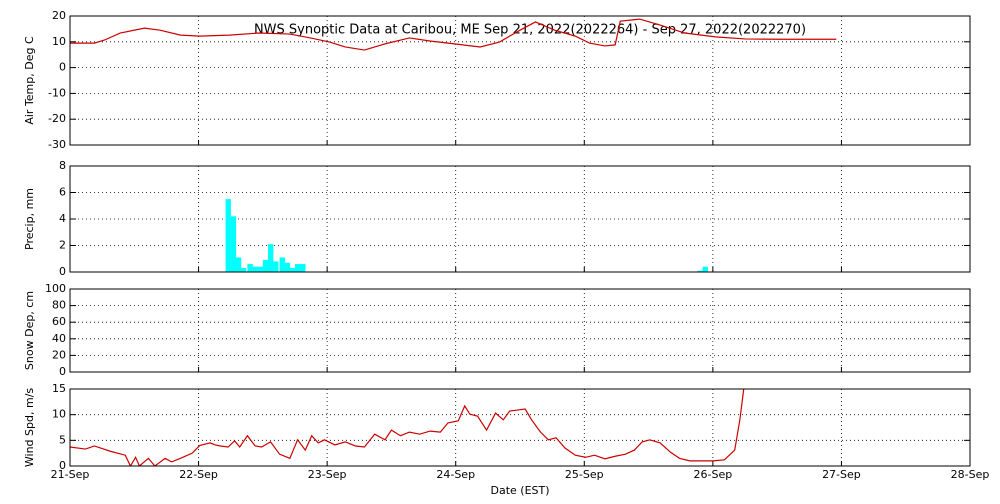 The image size is (1000, 504). What do you see at coordinates (57, 118) in the screenshot?
I see `y-tick-label: -20` at bounding box center [57, 118].